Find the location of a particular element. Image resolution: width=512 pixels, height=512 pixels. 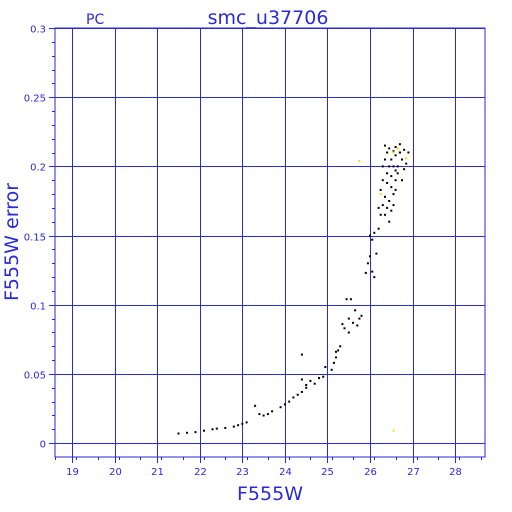

x-tick-label: 21 is located at coordinates (157, 472).